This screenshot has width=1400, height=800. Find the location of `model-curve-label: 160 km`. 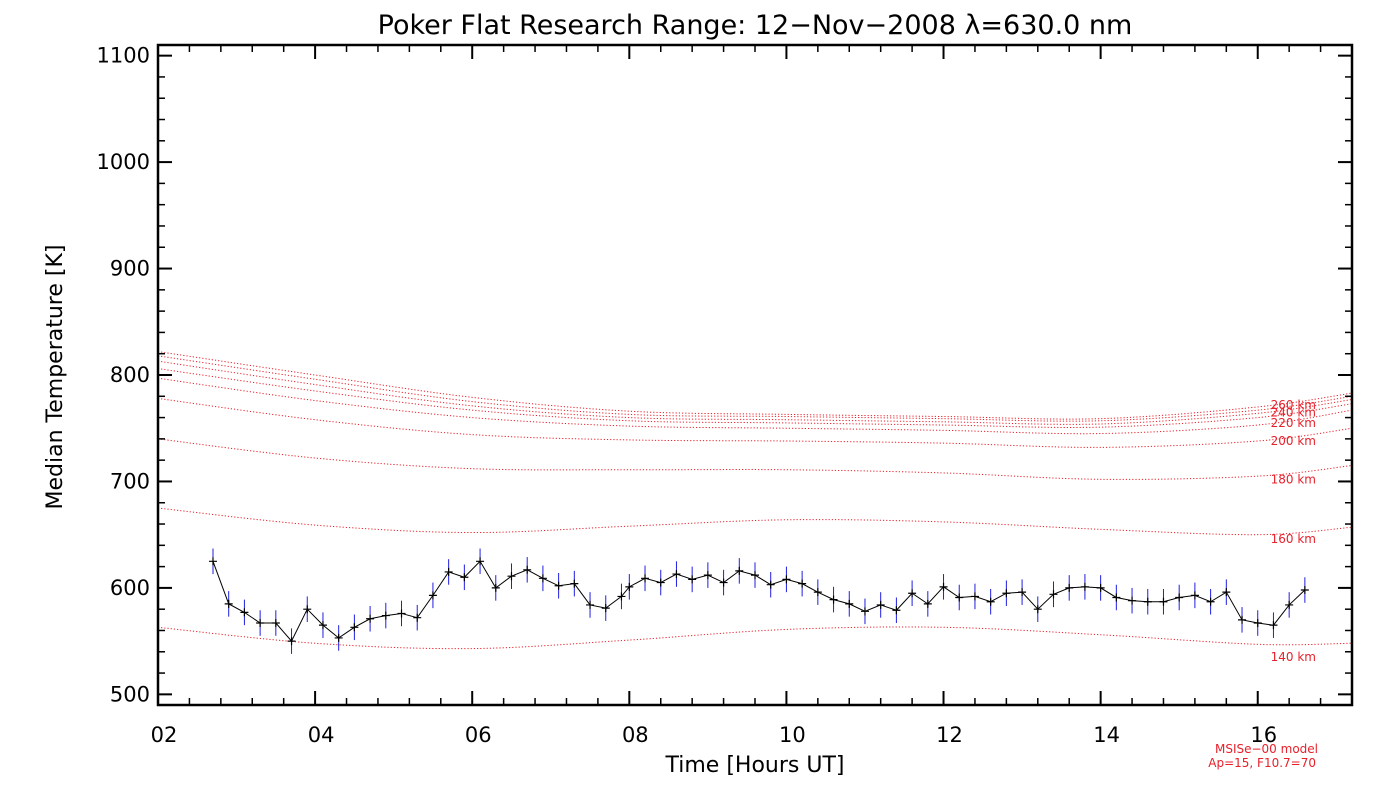

model-curve-label: 160 km is located at coordinates (1293, 539).